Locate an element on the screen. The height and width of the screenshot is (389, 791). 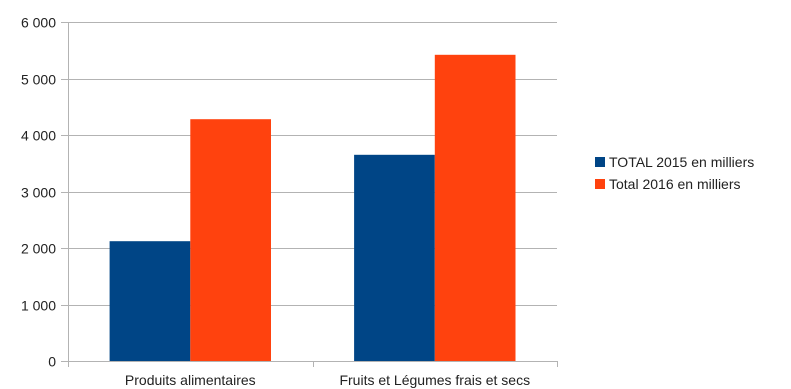
y-tick-label: 6 000 is located at coordinates (38, 23).